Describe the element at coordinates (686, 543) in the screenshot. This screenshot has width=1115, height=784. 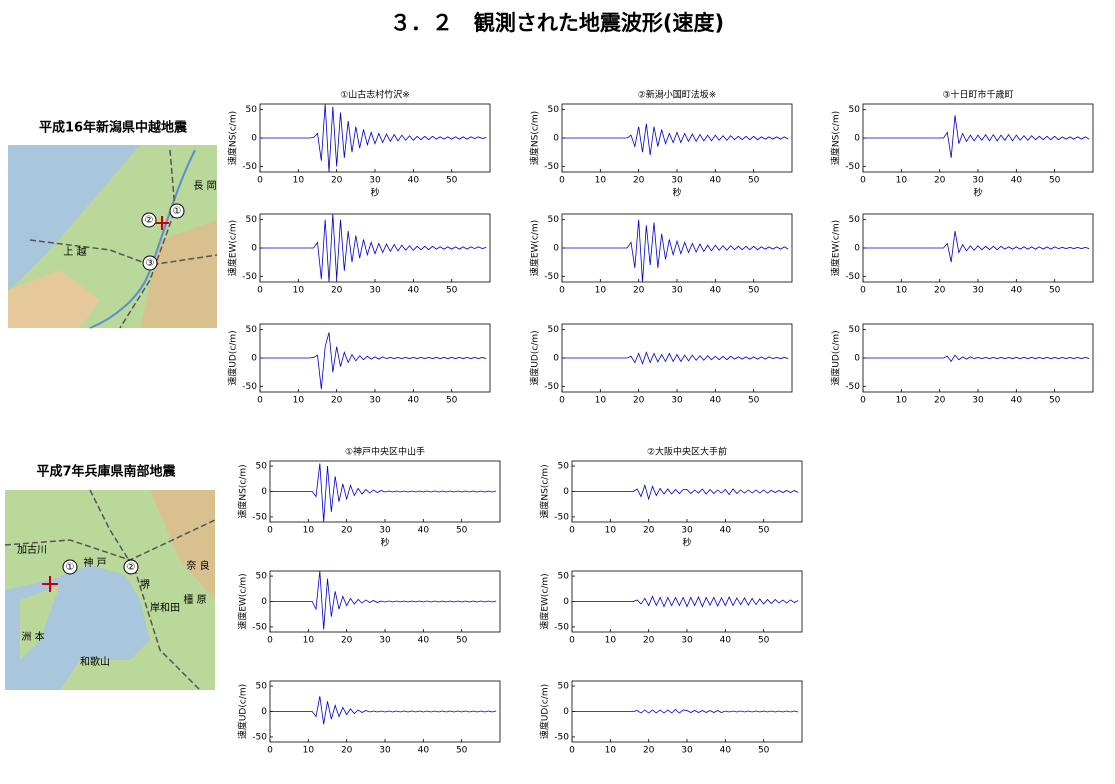
I see `x-axis-label: 秒` at that location.